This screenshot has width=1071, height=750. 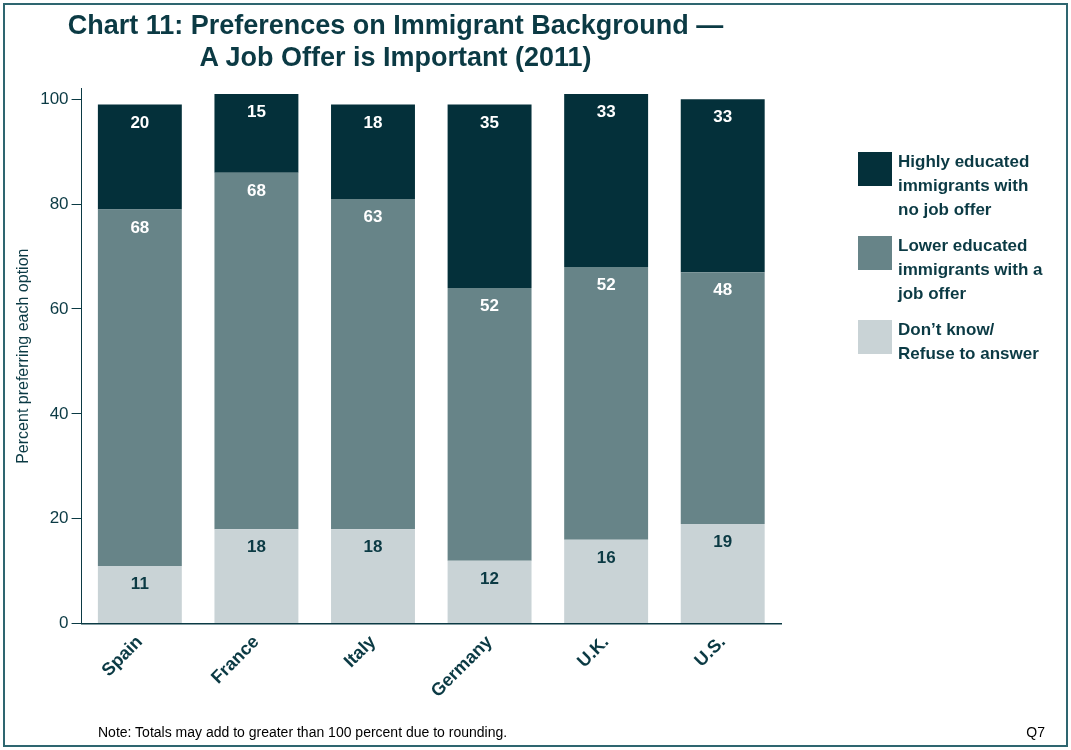 I want to click on data-label: 11, so click(x=139, y=584).